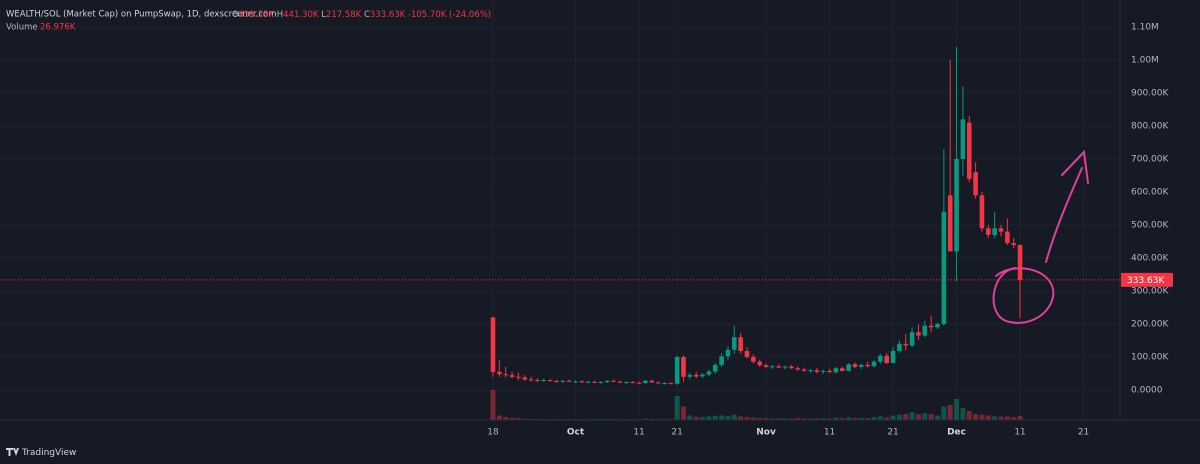 The width and height of the screenshot is (1200, 464). What do you see at coordinates (301, 15) in the screenshot?
I see `ohlc-value: 441.30K` at bounding box center [301, 15].